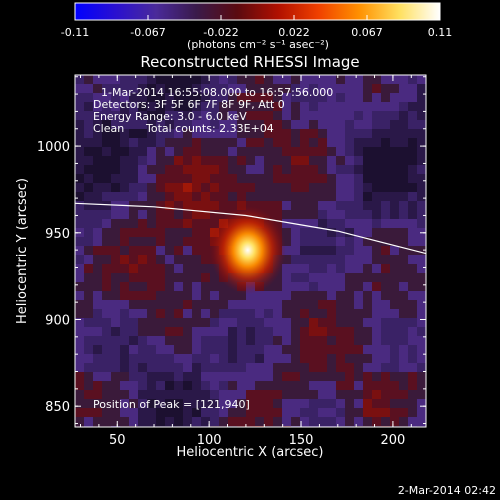 The image size is (500, 500). Describe the element at coordinates (209, 128) in the screenshot. I see `total-counts-label: Total counts: 2.33E+04` at that location.